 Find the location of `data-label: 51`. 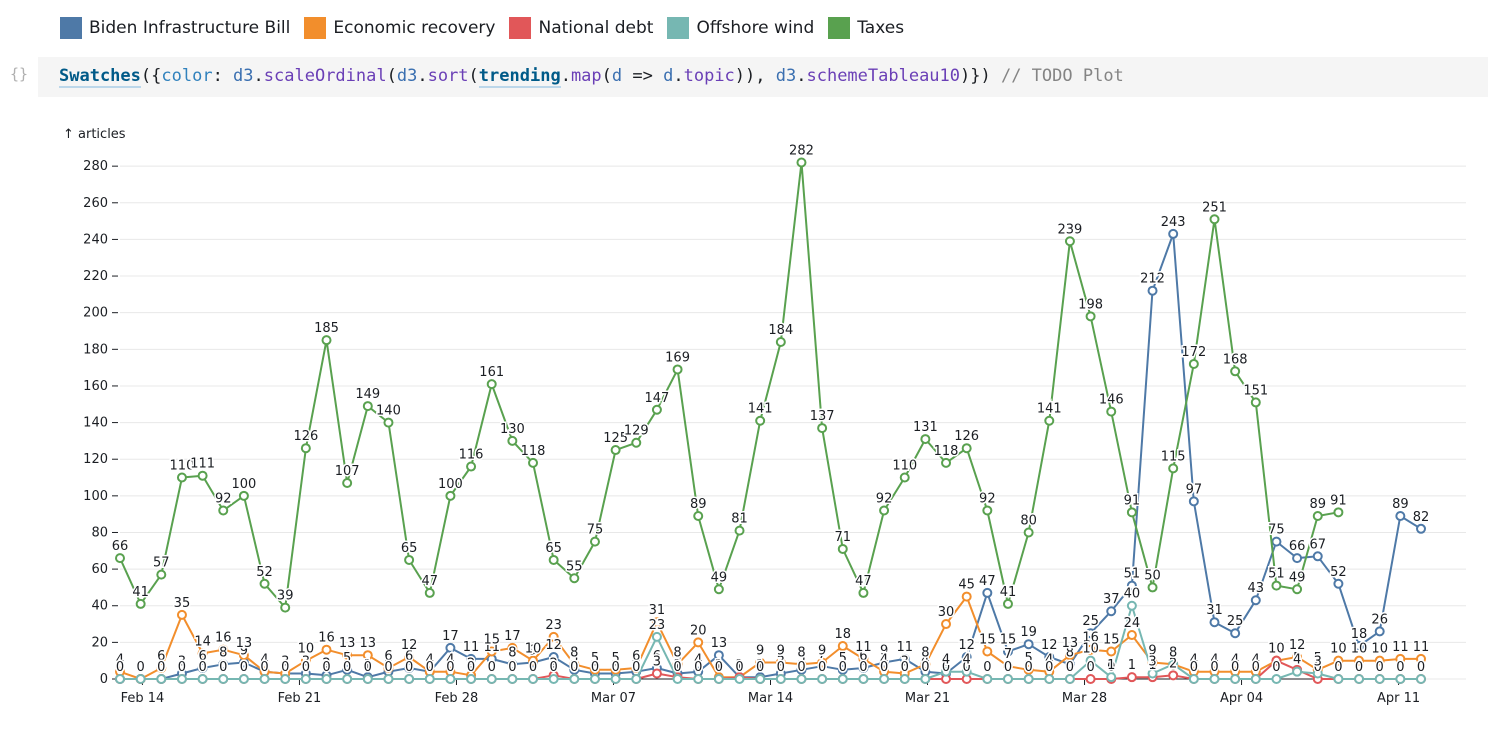

data-label: 51 is located at coordinates (1276, 574).